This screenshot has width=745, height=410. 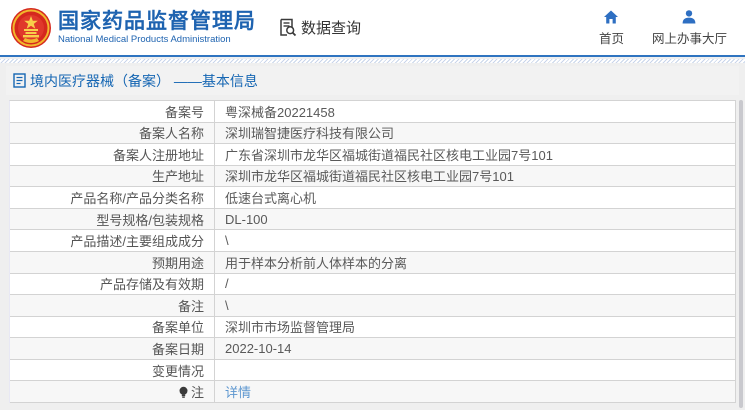 I want to click on row-label: 备案人名称, so click(x=112, y=133).